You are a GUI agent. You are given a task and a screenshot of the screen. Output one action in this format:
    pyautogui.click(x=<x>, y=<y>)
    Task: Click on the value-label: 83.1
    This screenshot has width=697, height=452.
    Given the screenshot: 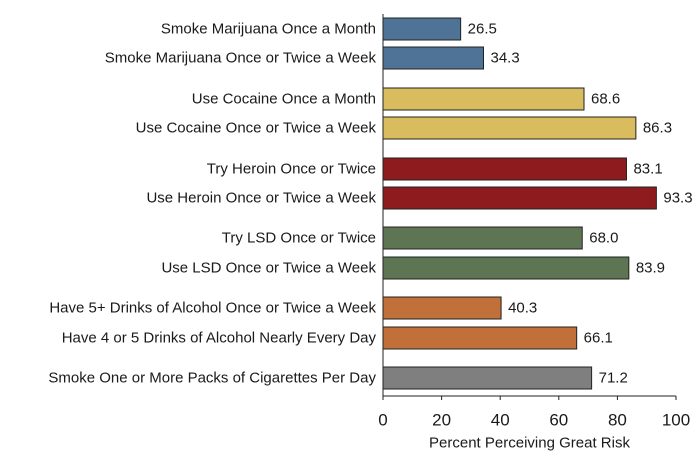 What is the action you would take?
    pyautogui.click(x=647, y=169)
    